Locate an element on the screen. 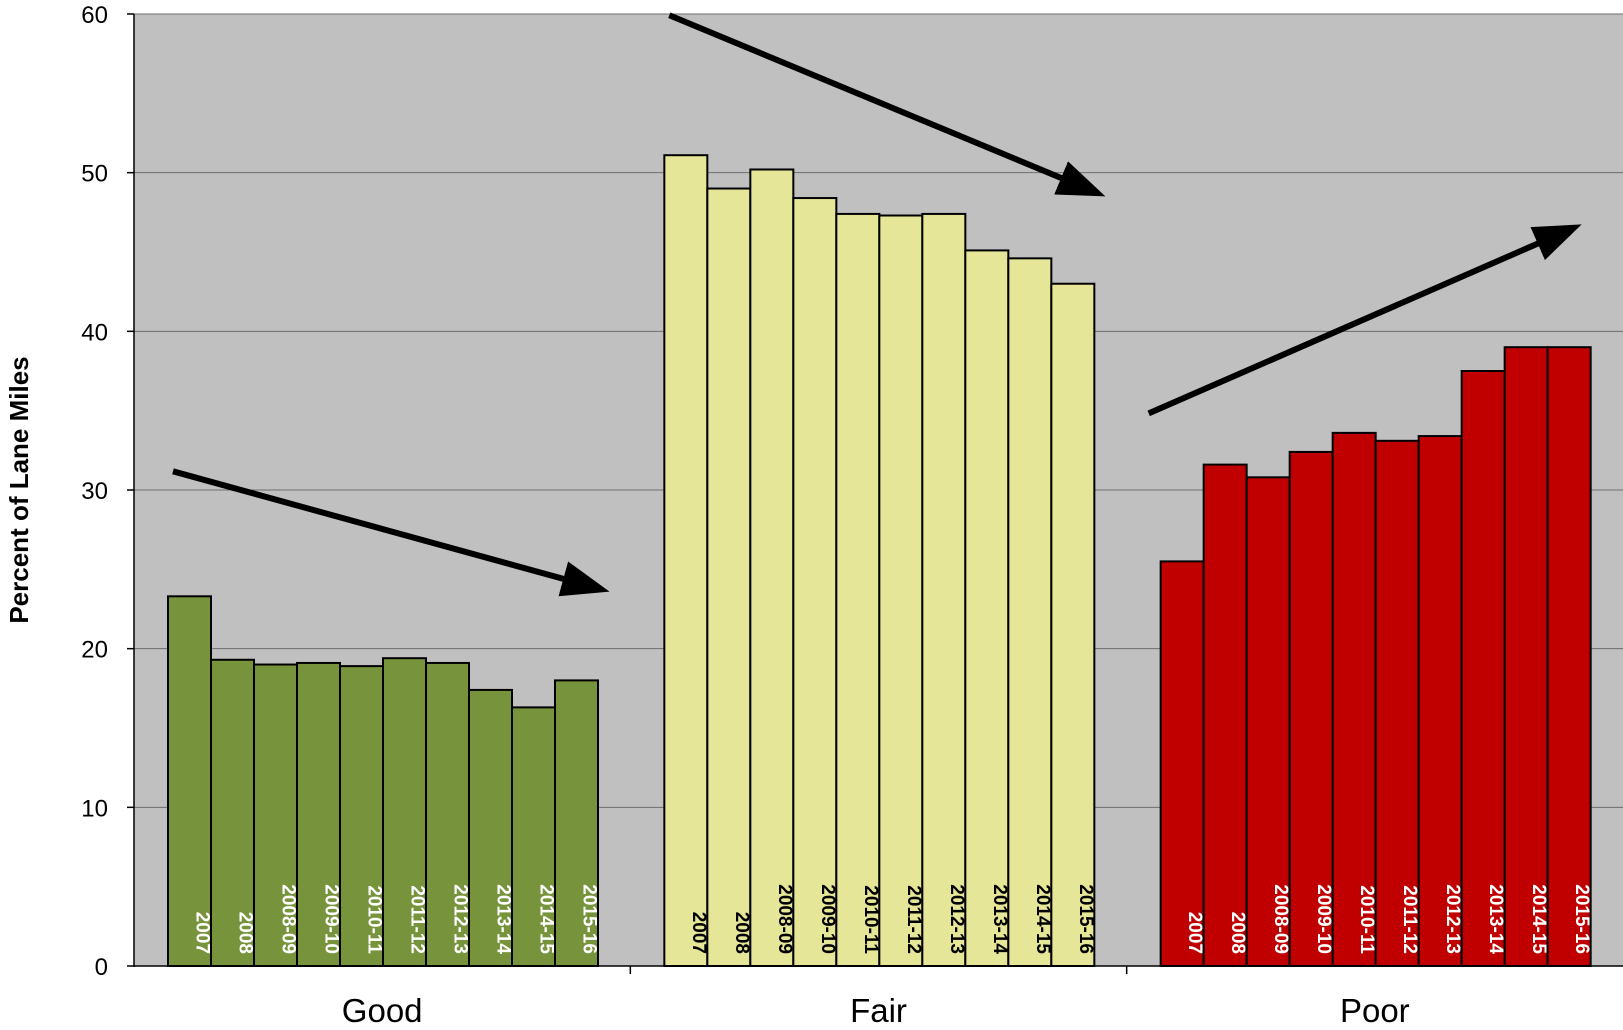 Image resolution: width=1623 pixels, height=1030 pixels. x-group-label: Fair is located at coordinates (878, 1010).